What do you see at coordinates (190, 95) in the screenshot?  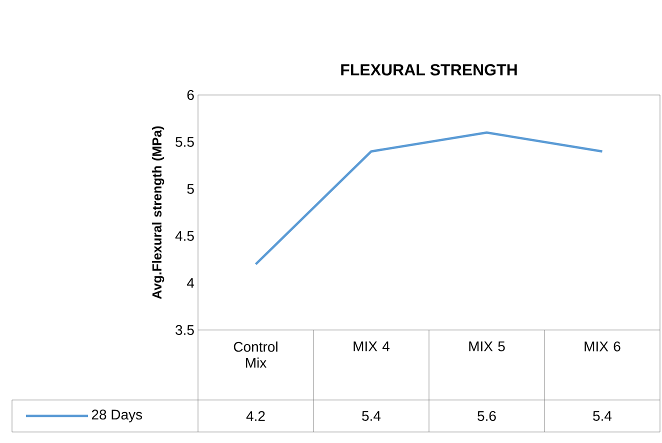 I see `y-tick-label: 6` at bounding box center [190, 95].